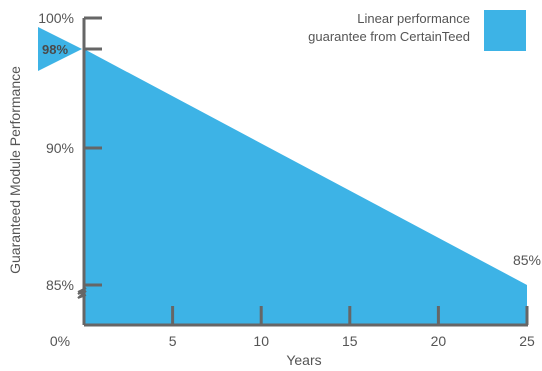 The width and height of the screenshot is (542, 371). Describe the element at coordinates (60, 285) in the screenshot. I see `y-tick-label-85: 85%` at that location.